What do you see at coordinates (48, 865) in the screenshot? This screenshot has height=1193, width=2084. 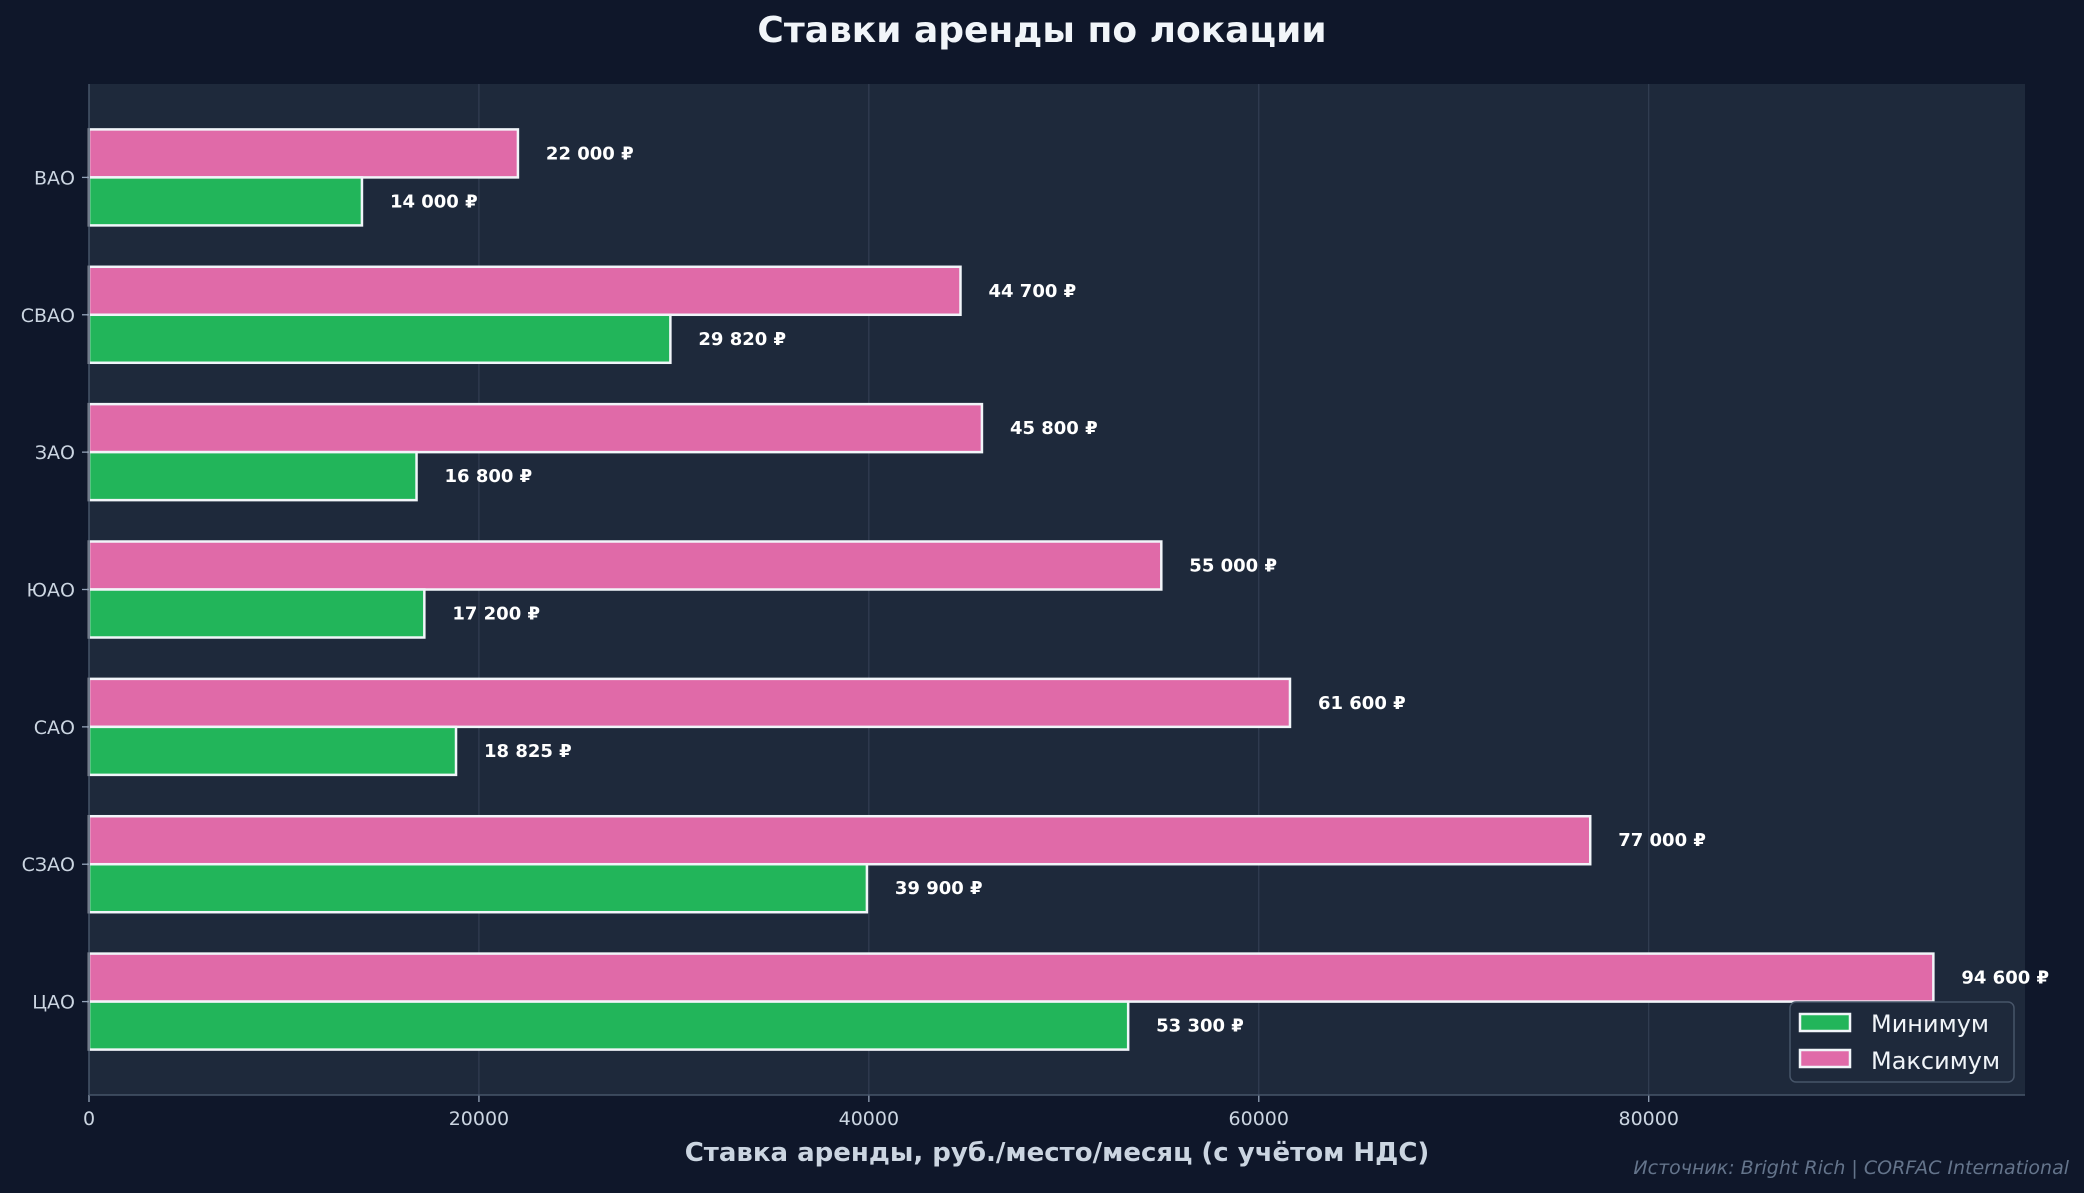 I see `y-tick-label: СЗАО` at bounding box center [48, 865].